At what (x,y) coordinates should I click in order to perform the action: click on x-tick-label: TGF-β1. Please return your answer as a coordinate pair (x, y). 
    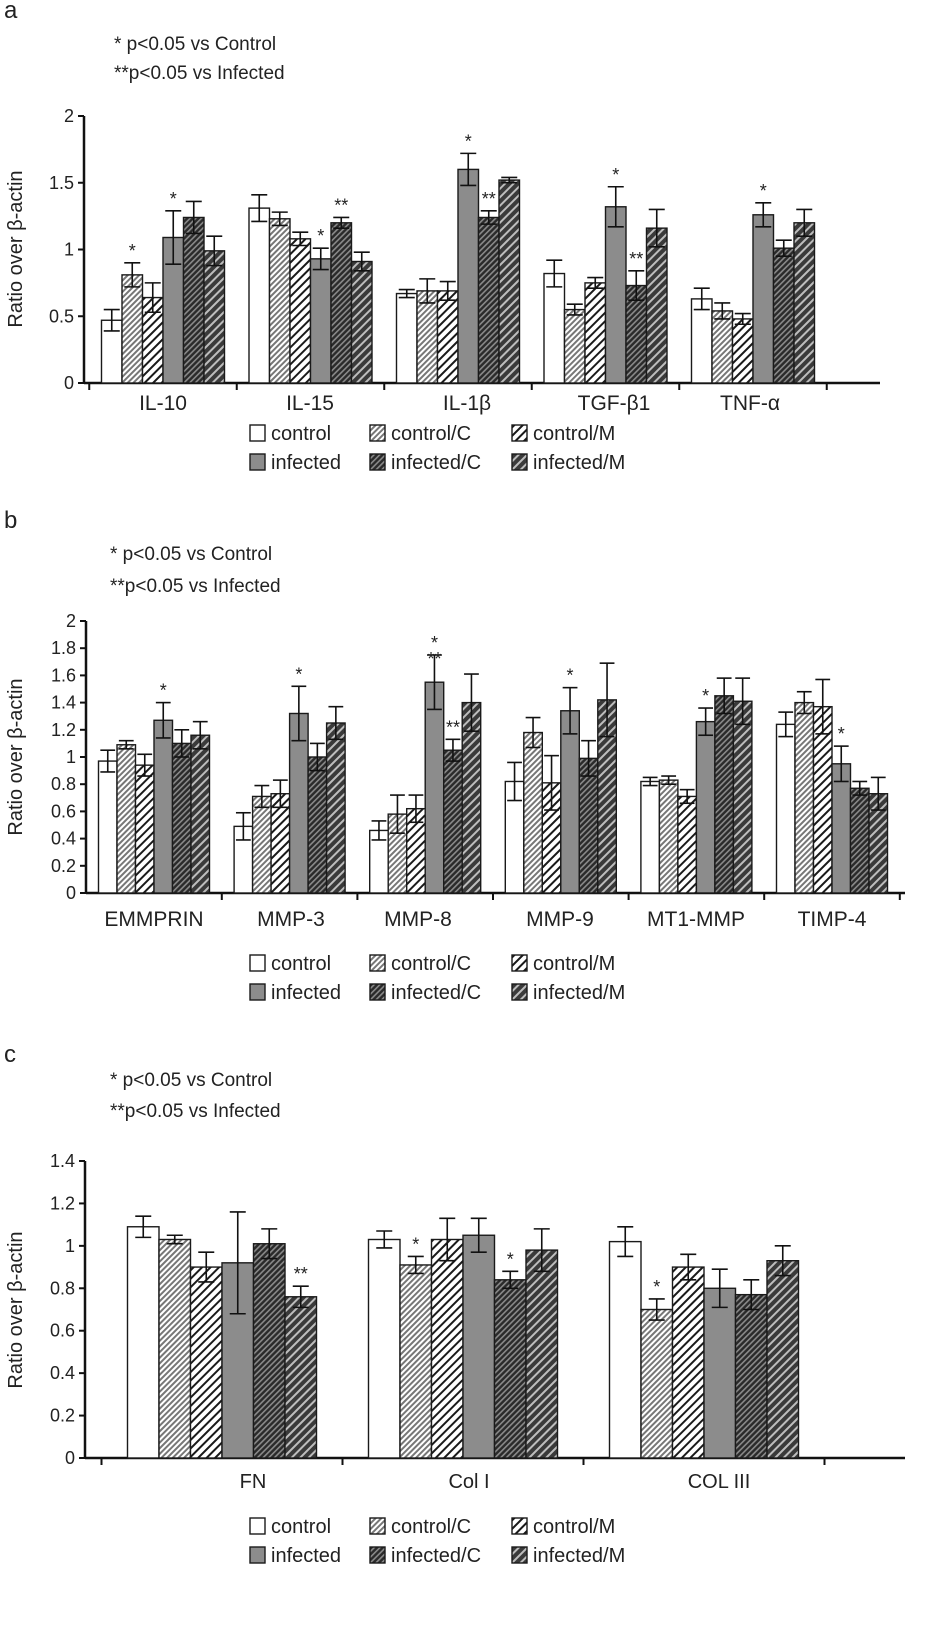
    Looking at the image, I should click on (614, 403).